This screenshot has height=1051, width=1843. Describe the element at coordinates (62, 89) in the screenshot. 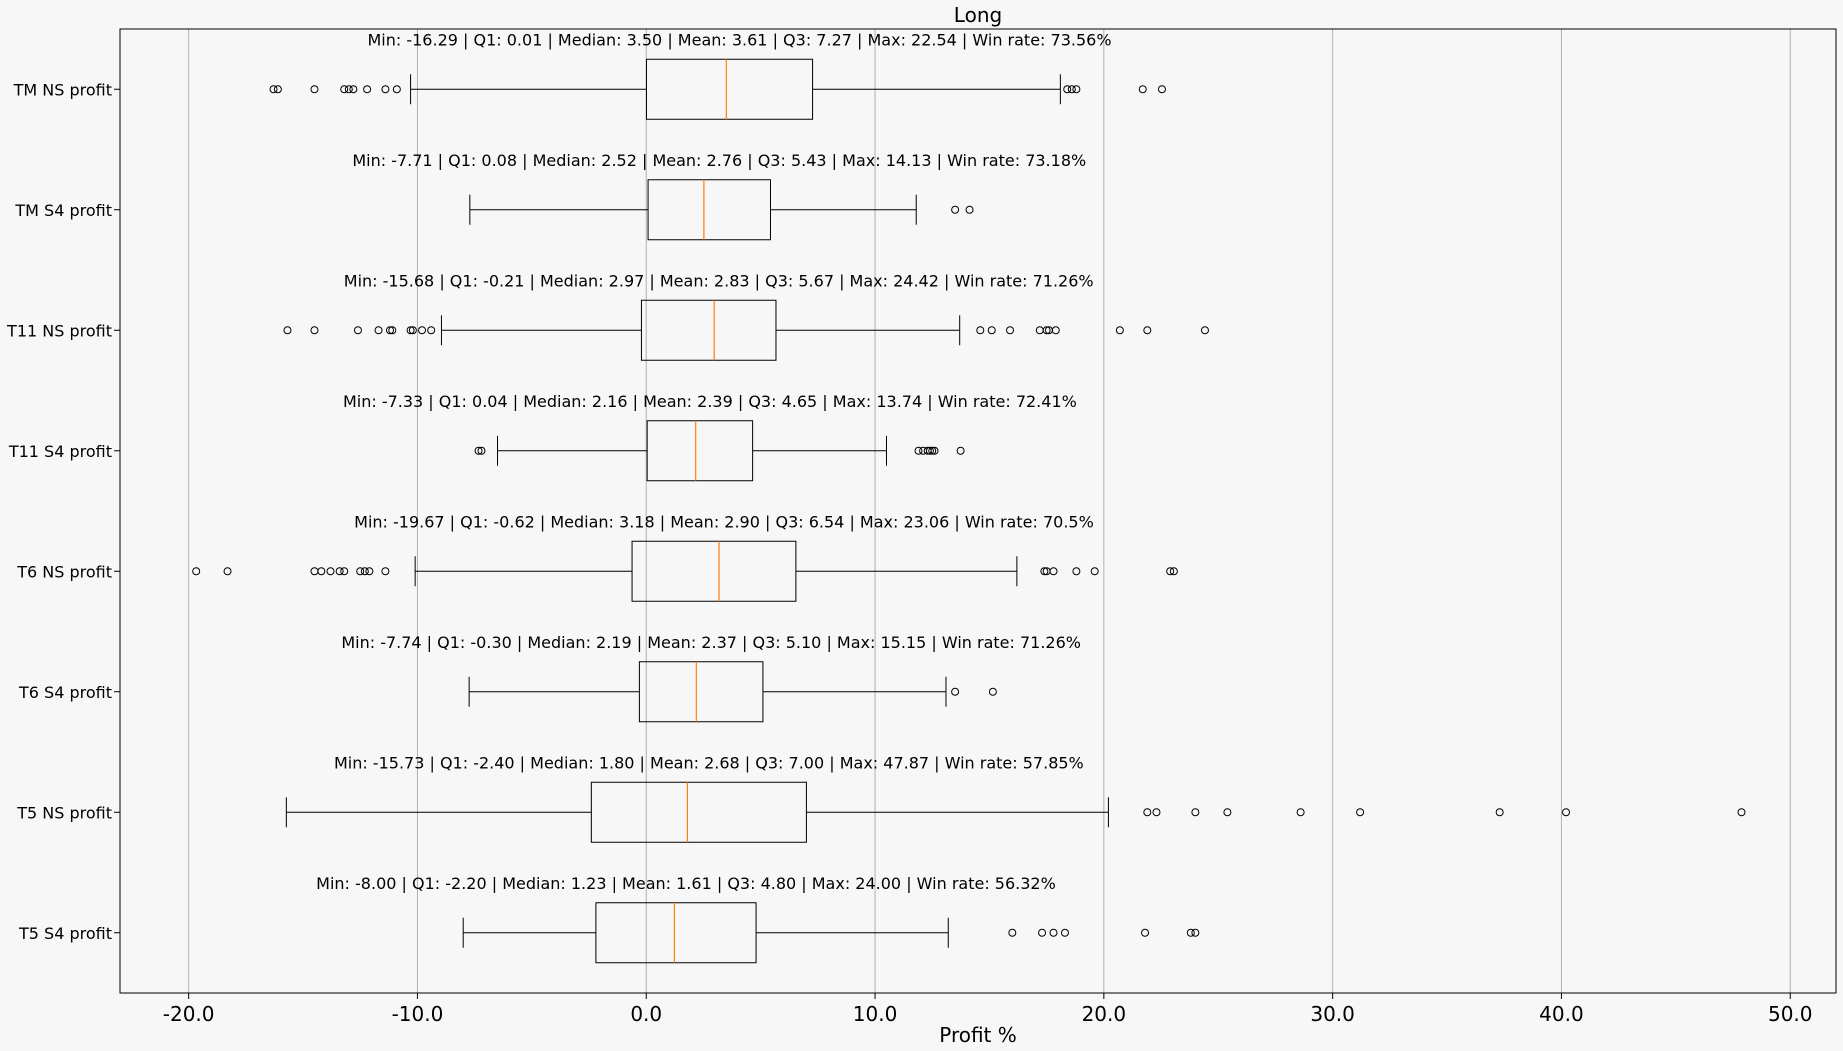

I see `y-tick-label: TM NS profit` at that location.